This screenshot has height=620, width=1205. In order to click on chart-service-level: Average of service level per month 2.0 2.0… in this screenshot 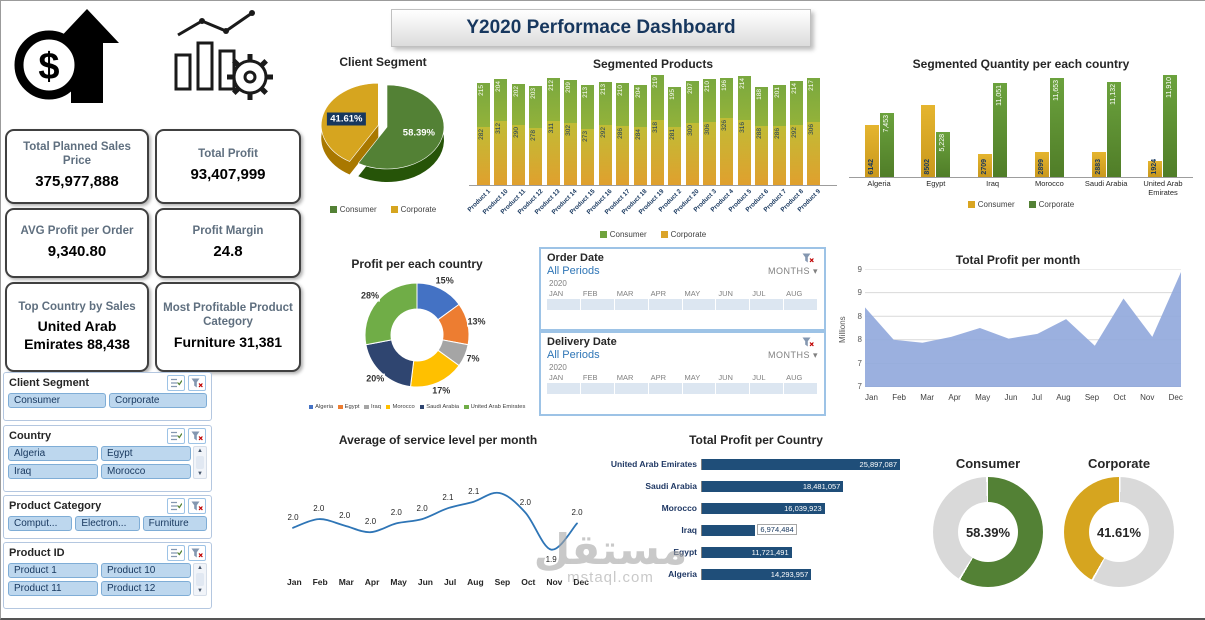, I will do `click(438, 524)`.